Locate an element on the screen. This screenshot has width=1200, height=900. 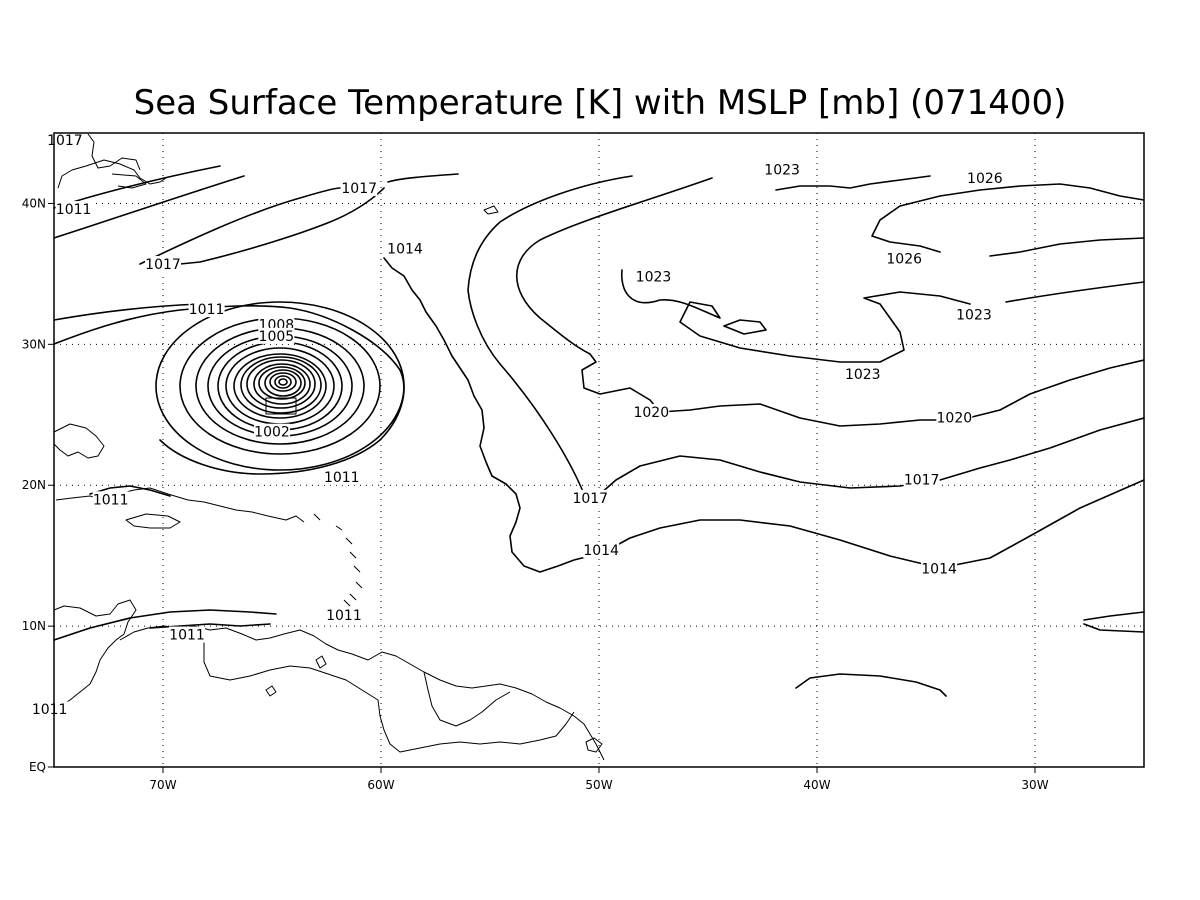
label-1026-north: 1026 is located at coordinates (984, 178).